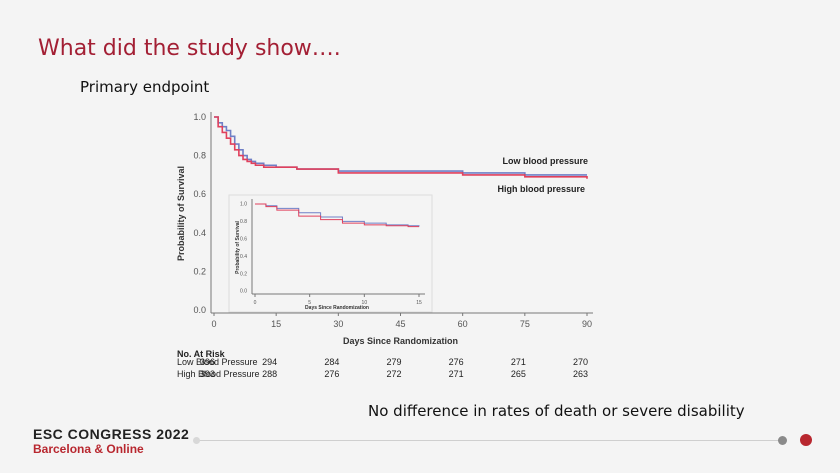  I want to click on inset-x-tick-label: 10, so click(365, 303).